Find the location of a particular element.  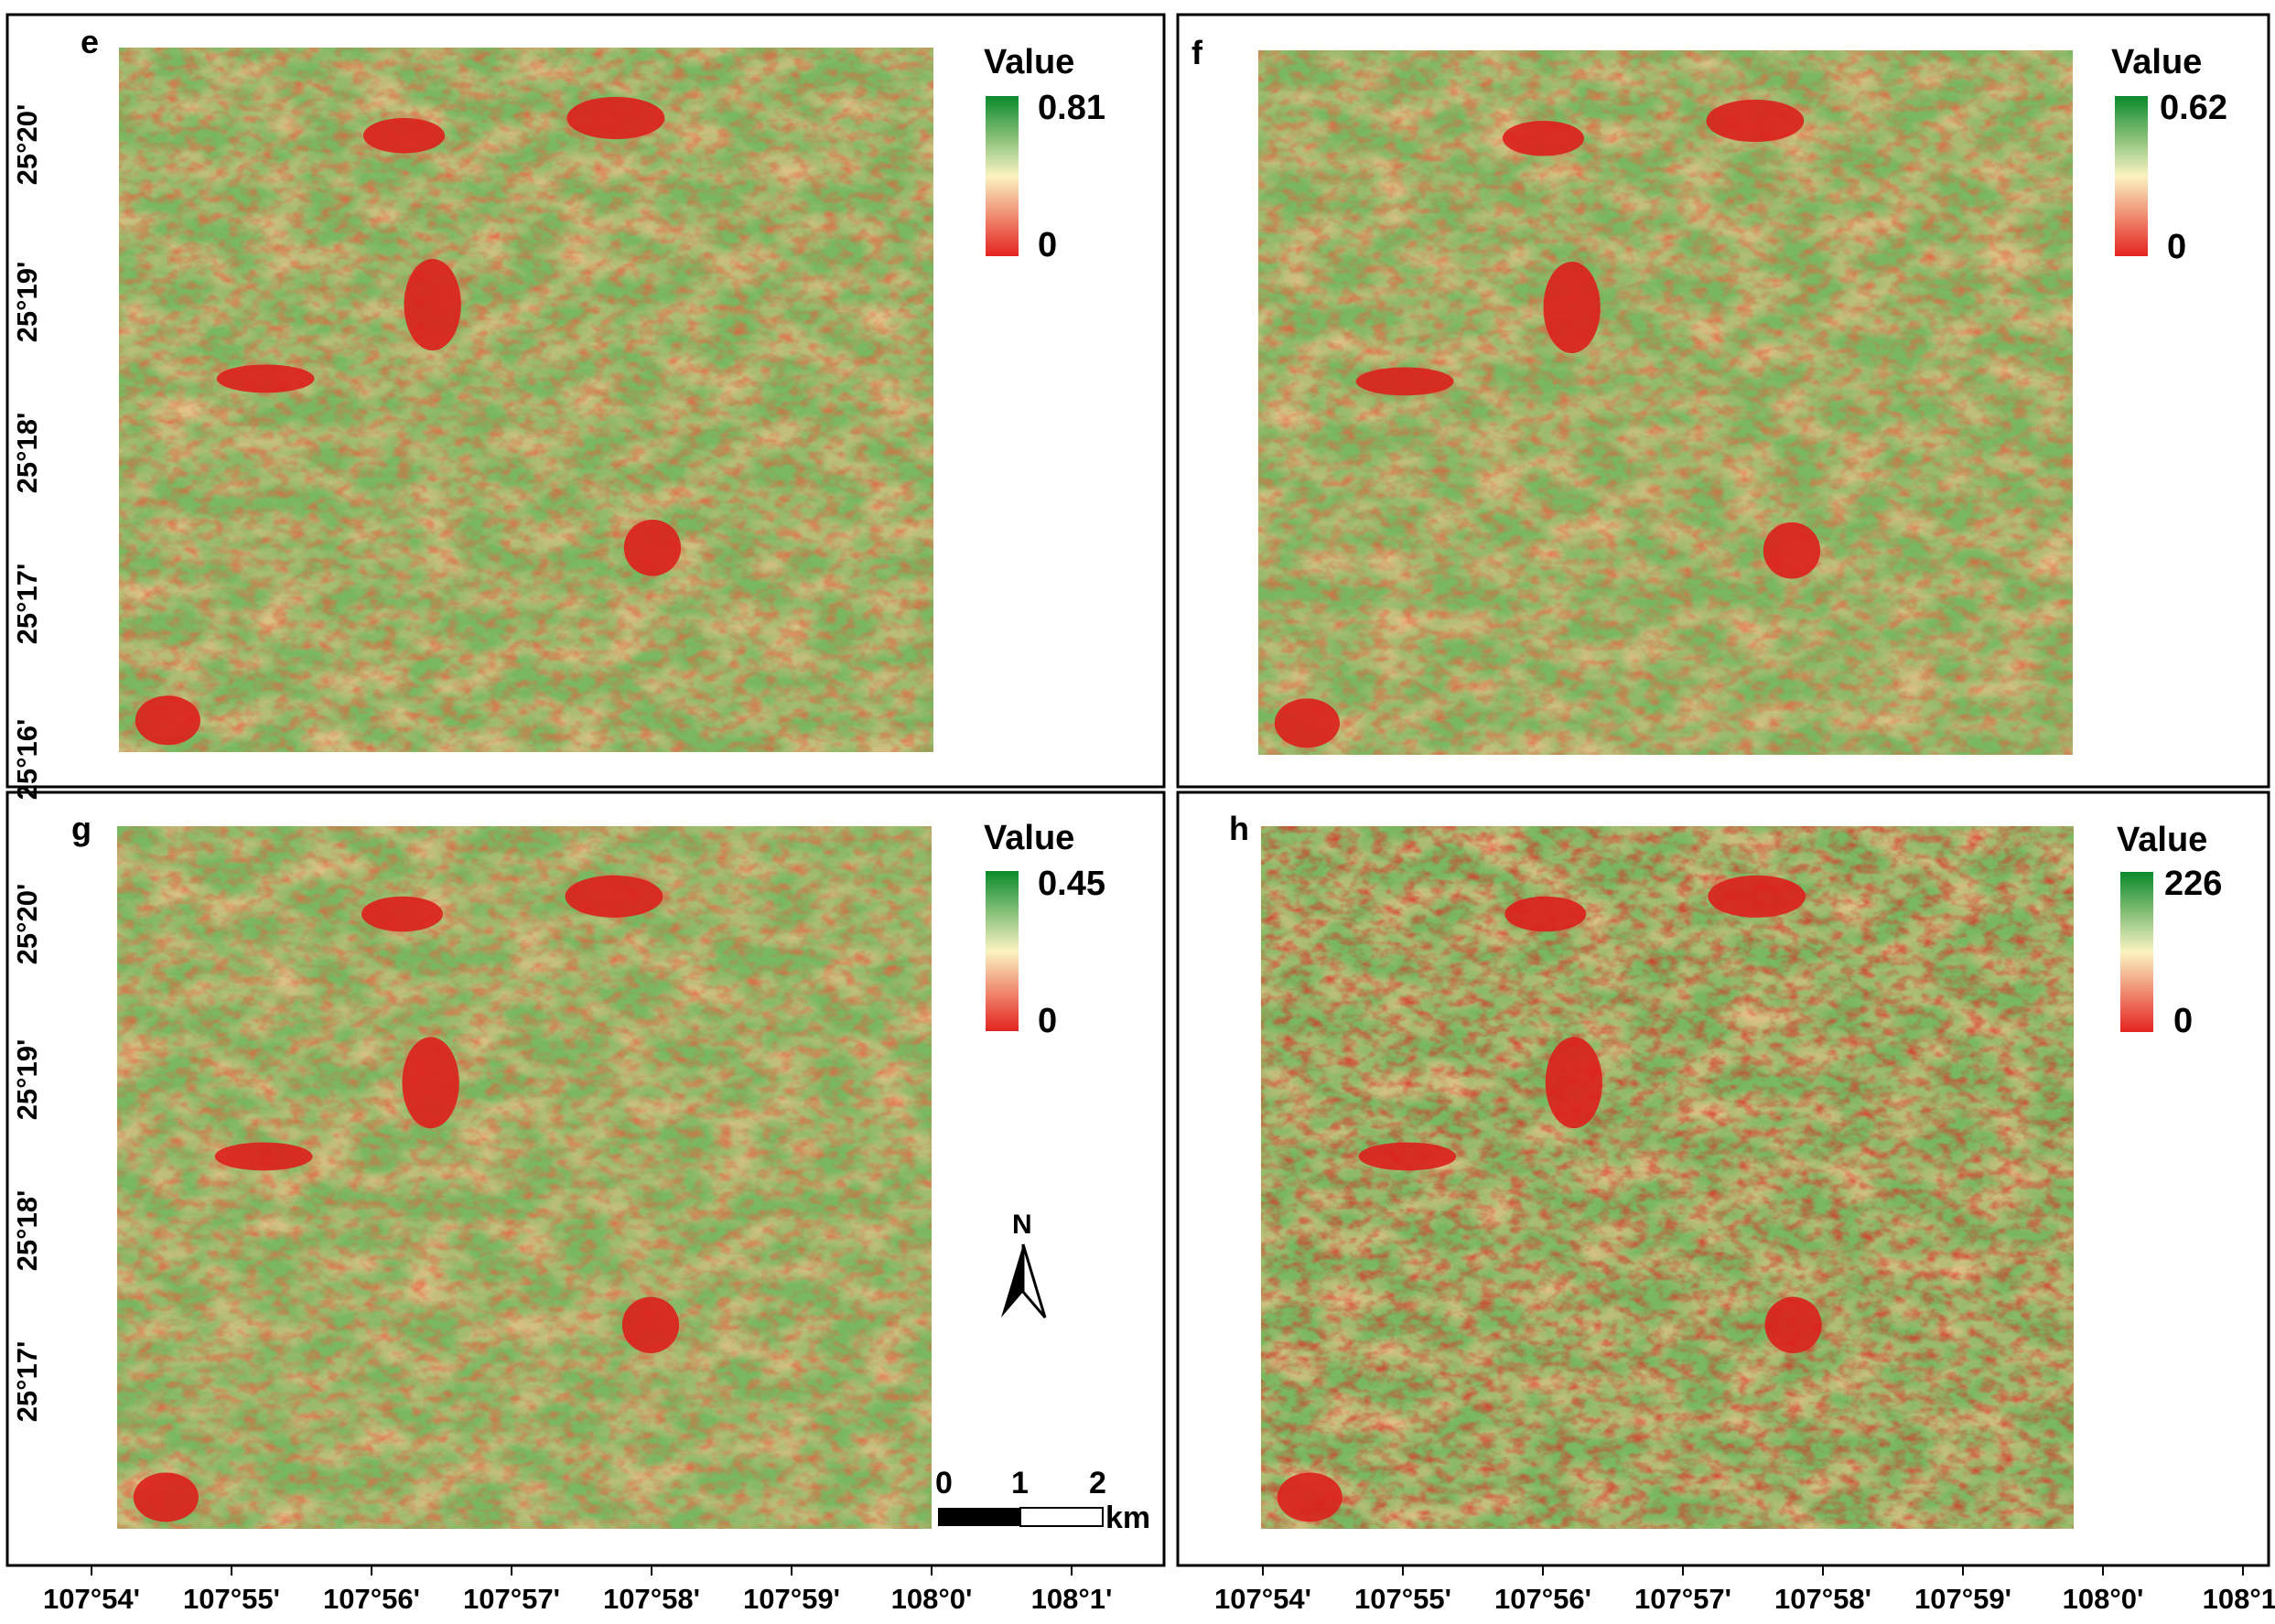

north-arrow-label: N is located at coordinates (1022, 1225).